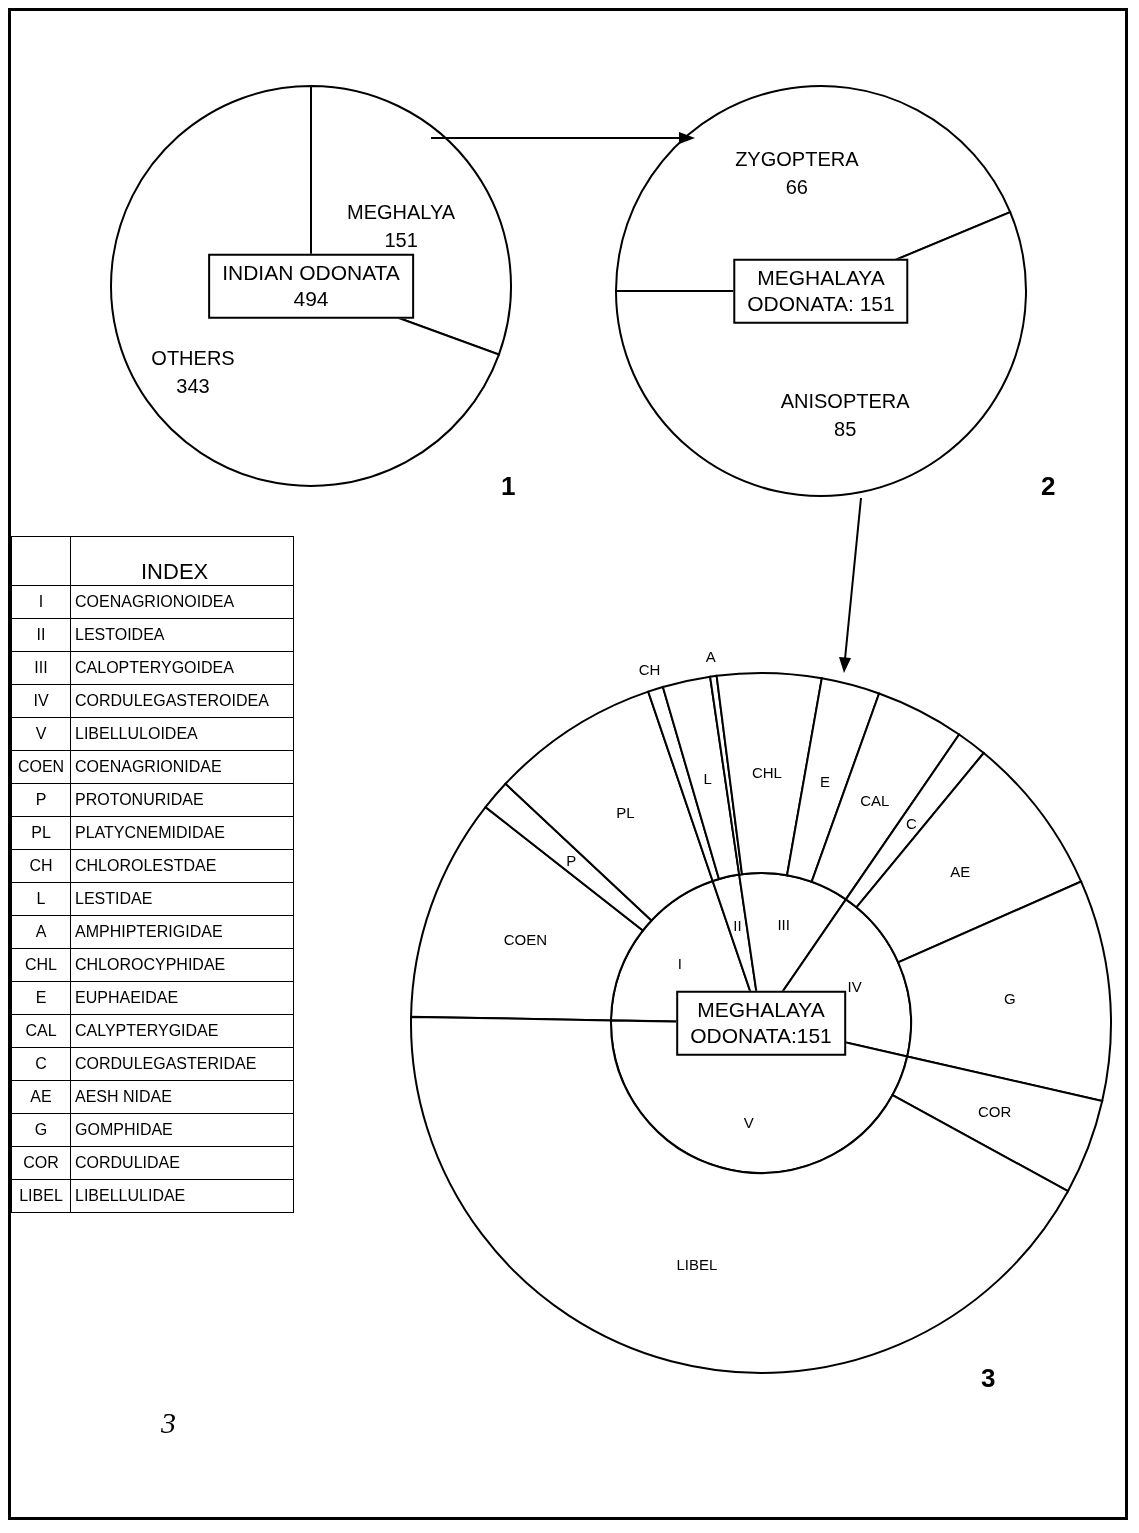  I want to click on slice-label: A, so click(710, 656).